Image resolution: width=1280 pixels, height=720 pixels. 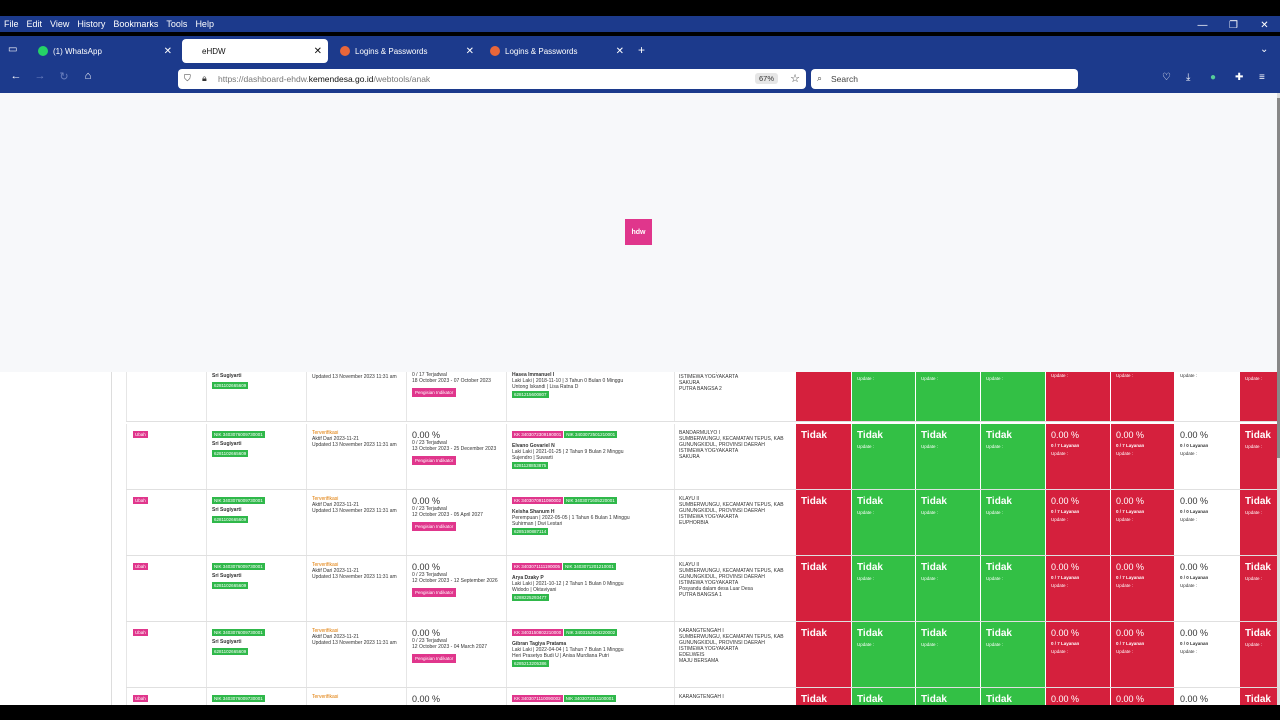 I want to click on child-phone-badge: 6281215600807, so click(x=530, y=394).